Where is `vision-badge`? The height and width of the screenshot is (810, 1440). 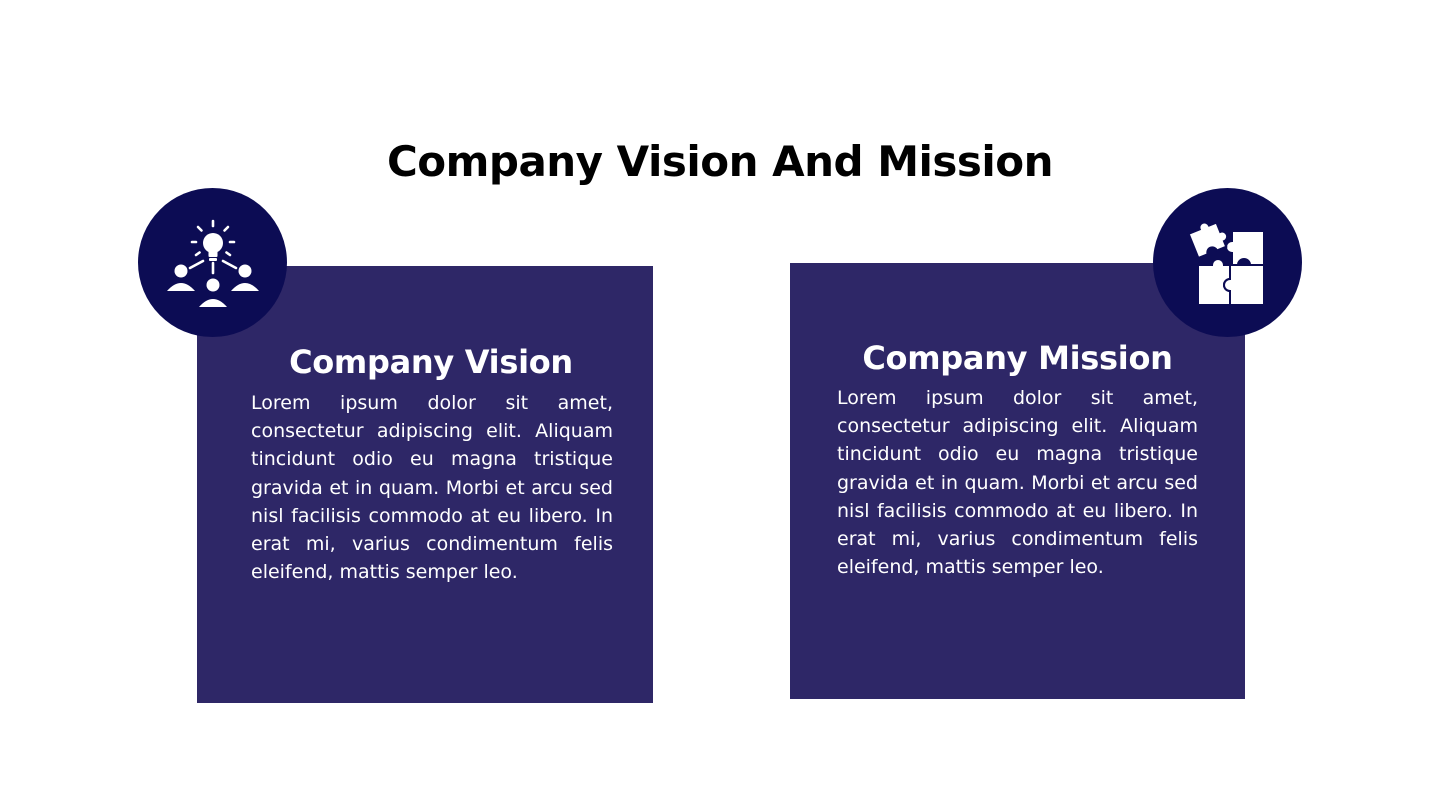 vision-badge is located at coordinates (212, 262).